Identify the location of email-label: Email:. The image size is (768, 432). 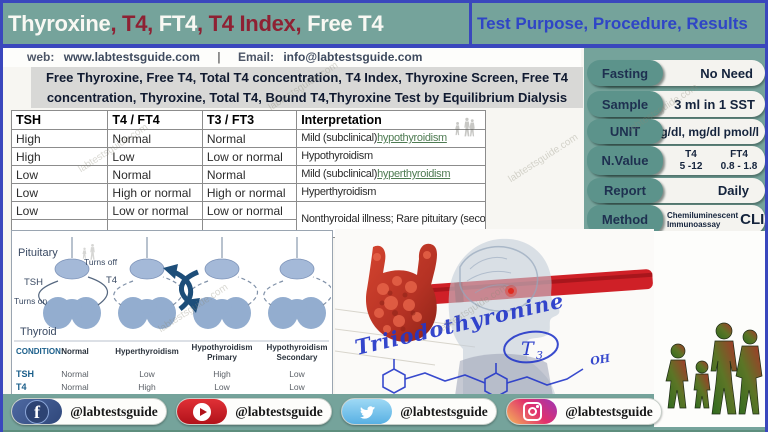
(255, 57).